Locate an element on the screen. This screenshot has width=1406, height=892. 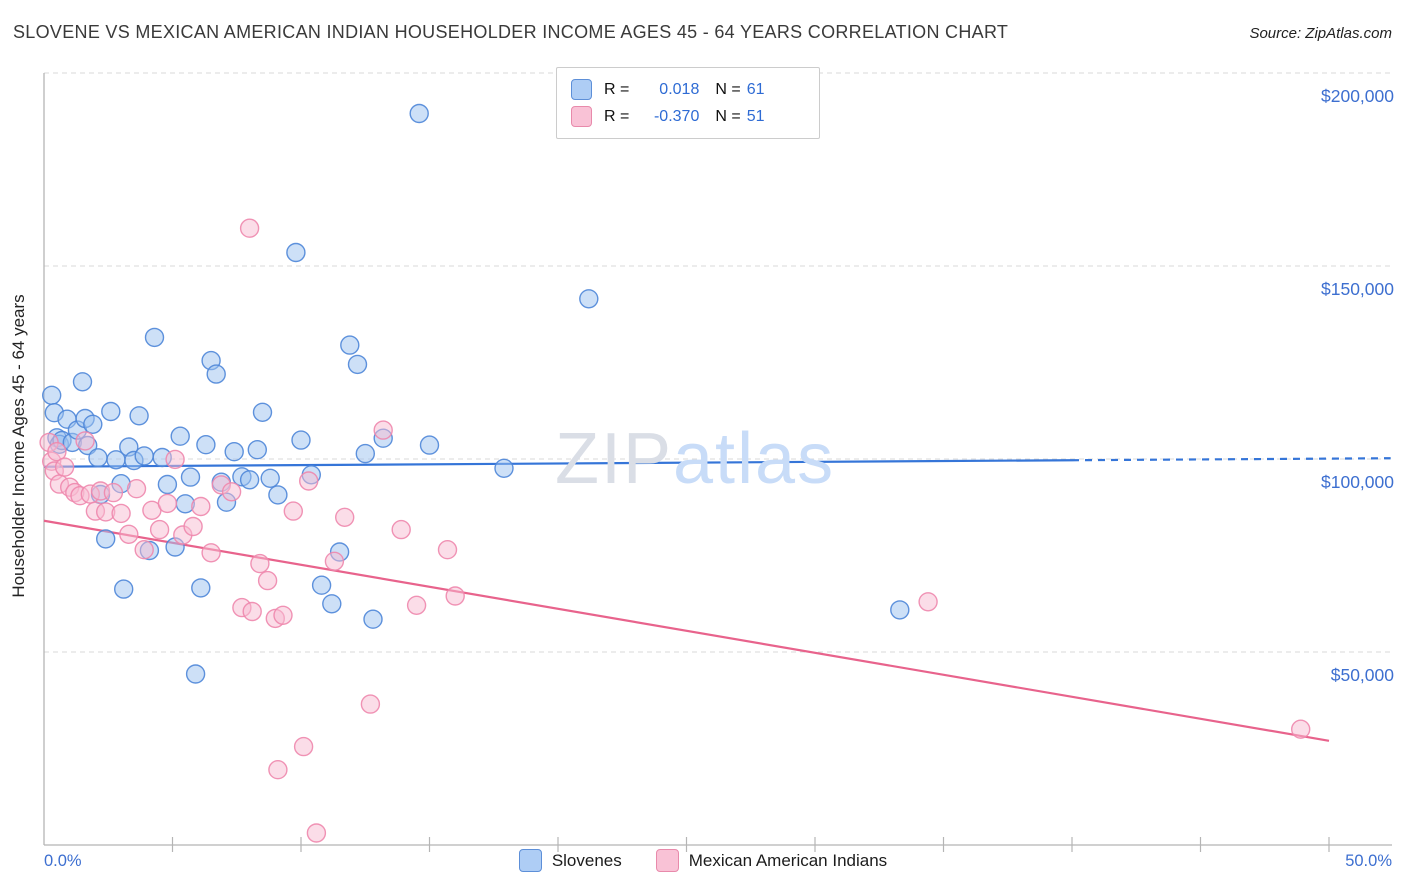
n-value-slovenes: 61 is located at coordinates (755, 89).